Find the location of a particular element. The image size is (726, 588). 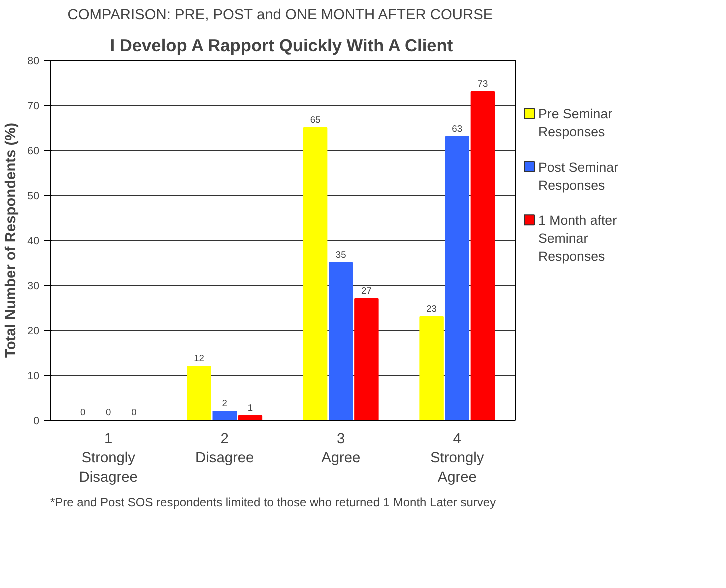

data-label: 65 is located at coordinates (315, 120).